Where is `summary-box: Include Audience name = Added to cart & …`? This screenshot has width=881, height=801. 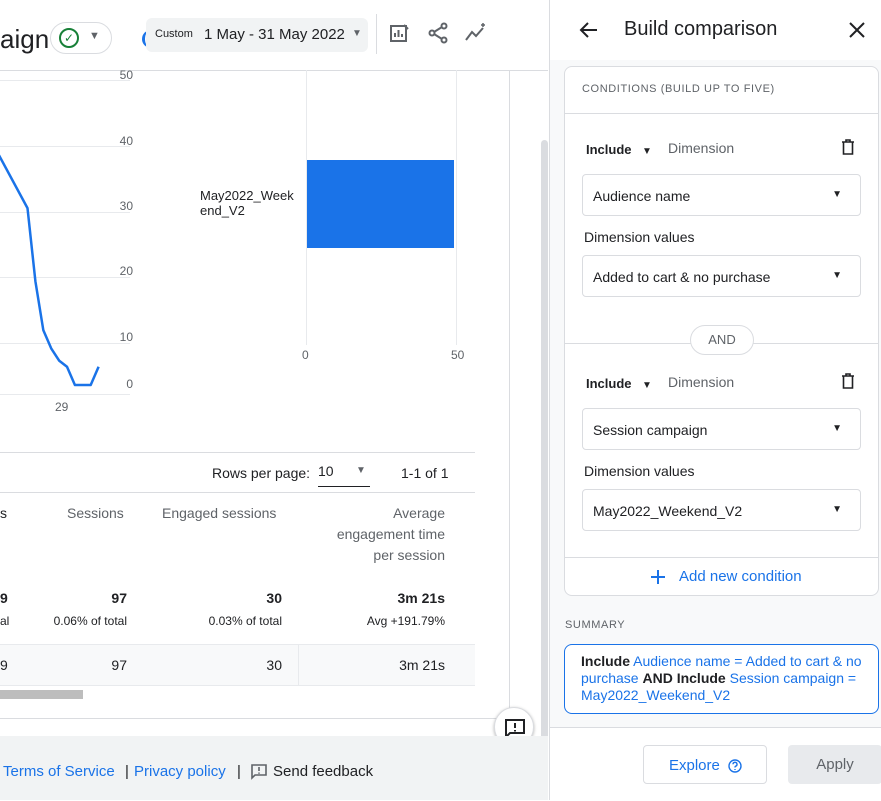 summary-box: Include Audience name = Added to cart & … is located at coordinates (721, 679).